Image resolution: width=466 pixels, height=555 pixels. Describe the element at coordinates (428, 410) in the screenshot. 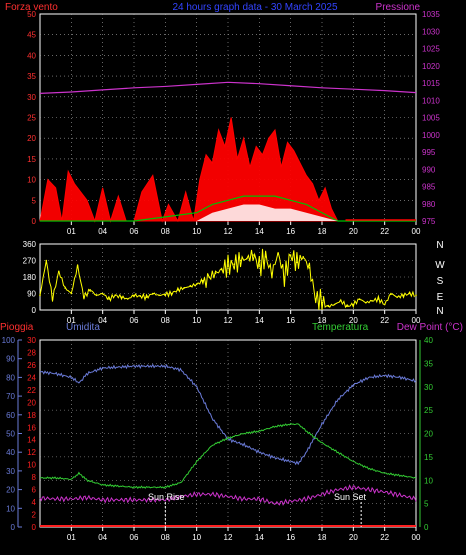

I see `temperature-tick-label: 25` at that location.